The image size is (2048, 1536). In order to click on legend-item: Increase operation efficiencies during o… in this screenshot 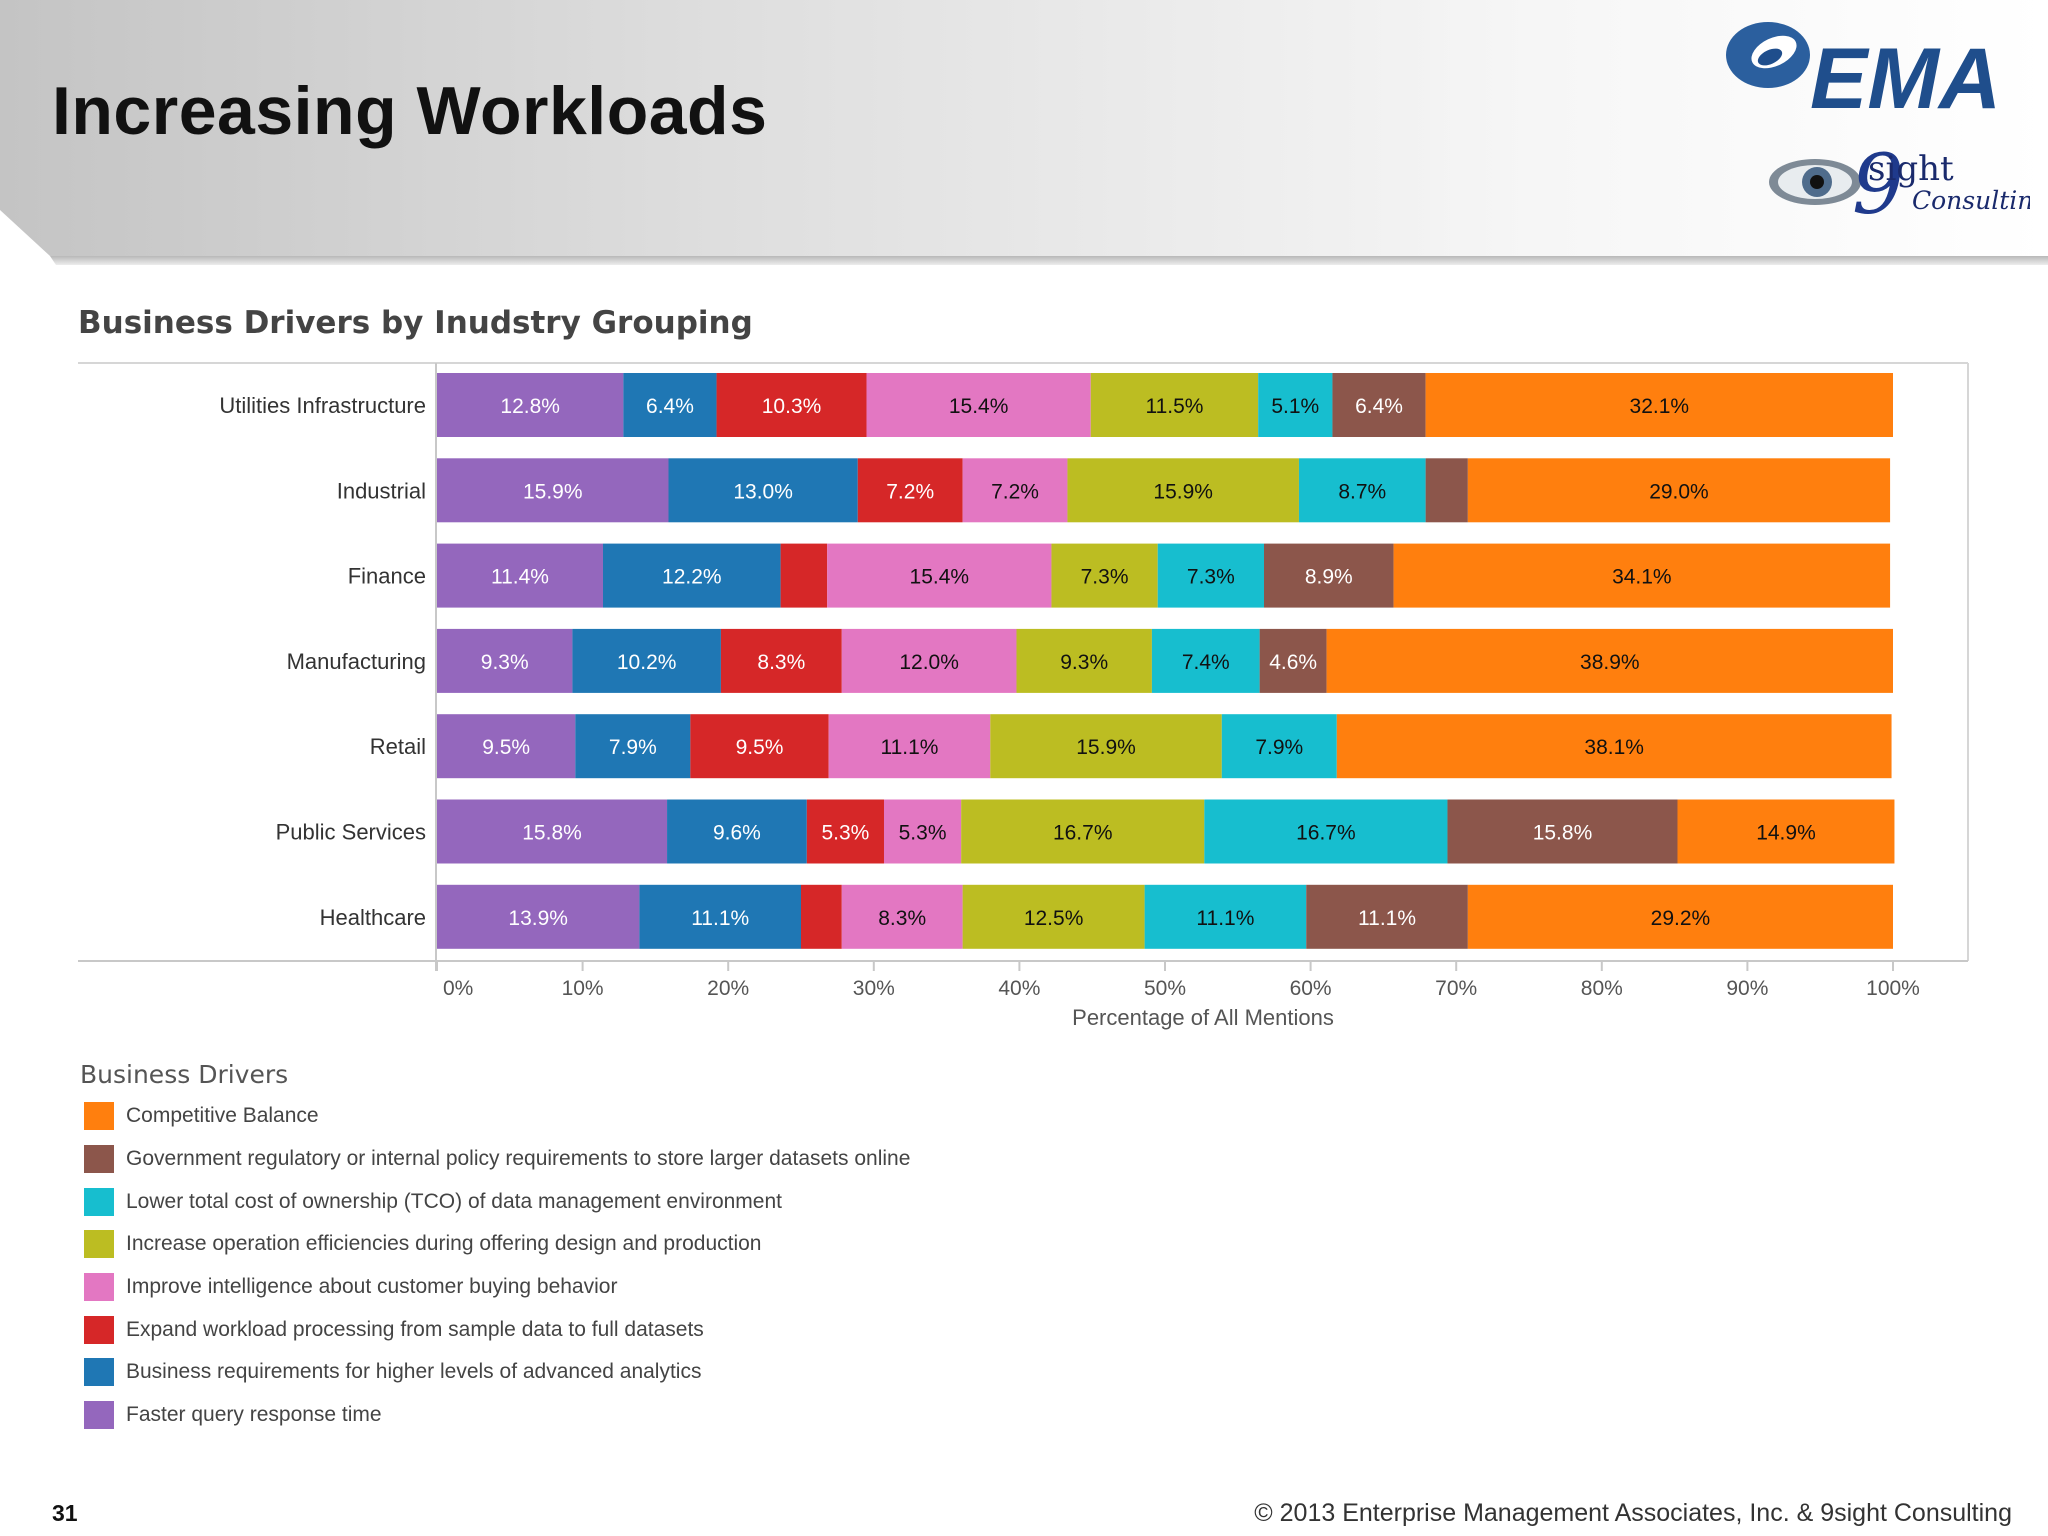, I will do `click(680, 1244)`.